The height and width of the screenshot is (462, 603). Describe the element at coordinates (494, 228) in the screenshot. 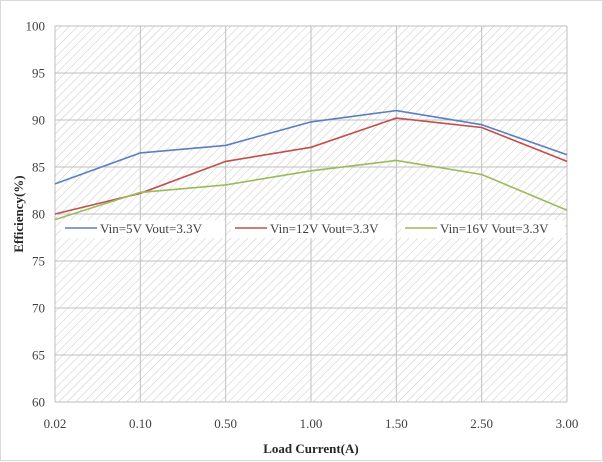

I see `legend-label: Vin=16V Vout=3.3V` at that location.